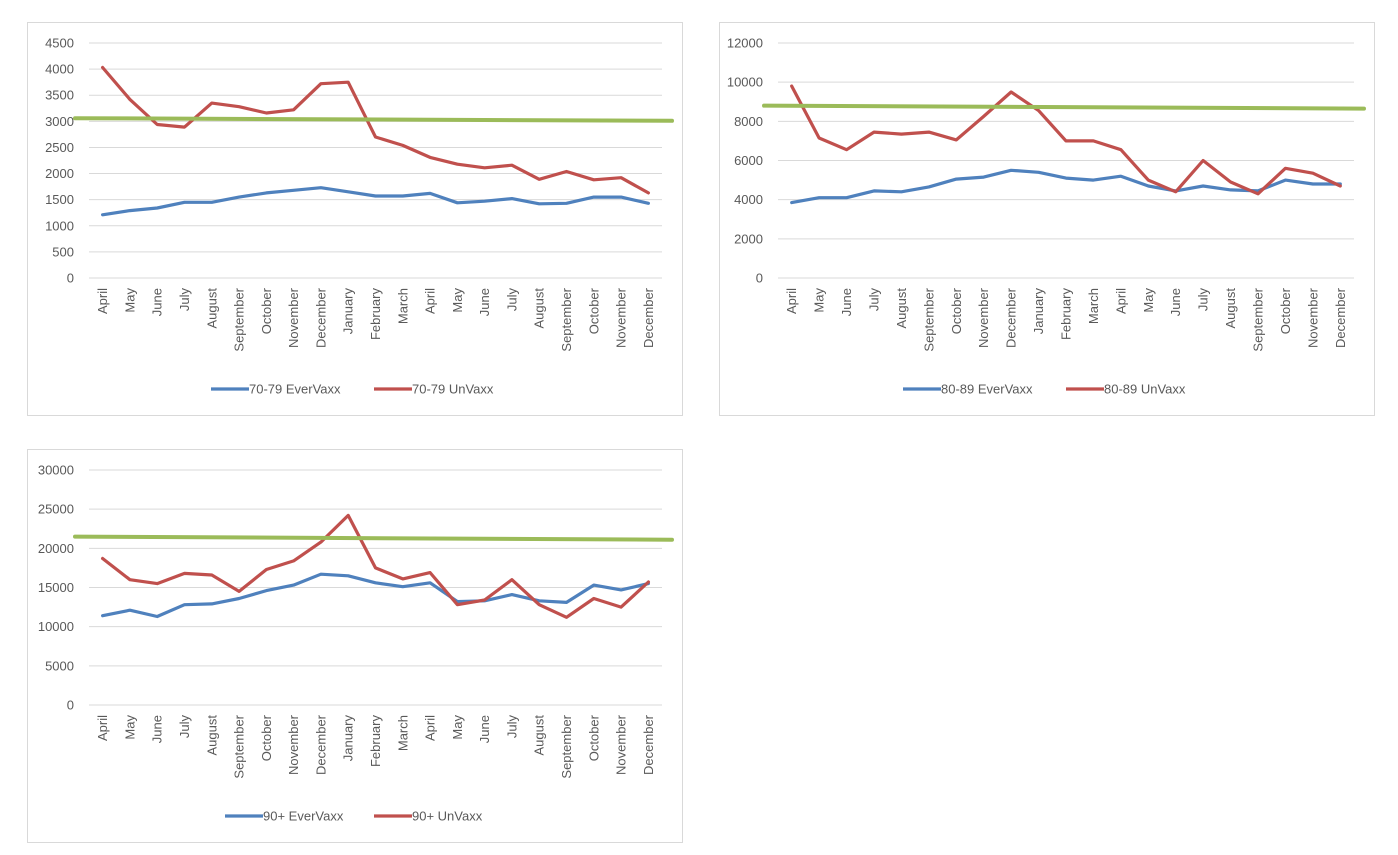  What do you see at coordinates (745, 43) in the screenshot?
I see `y-tick-label: 12000` at bounding box center [745, 43].